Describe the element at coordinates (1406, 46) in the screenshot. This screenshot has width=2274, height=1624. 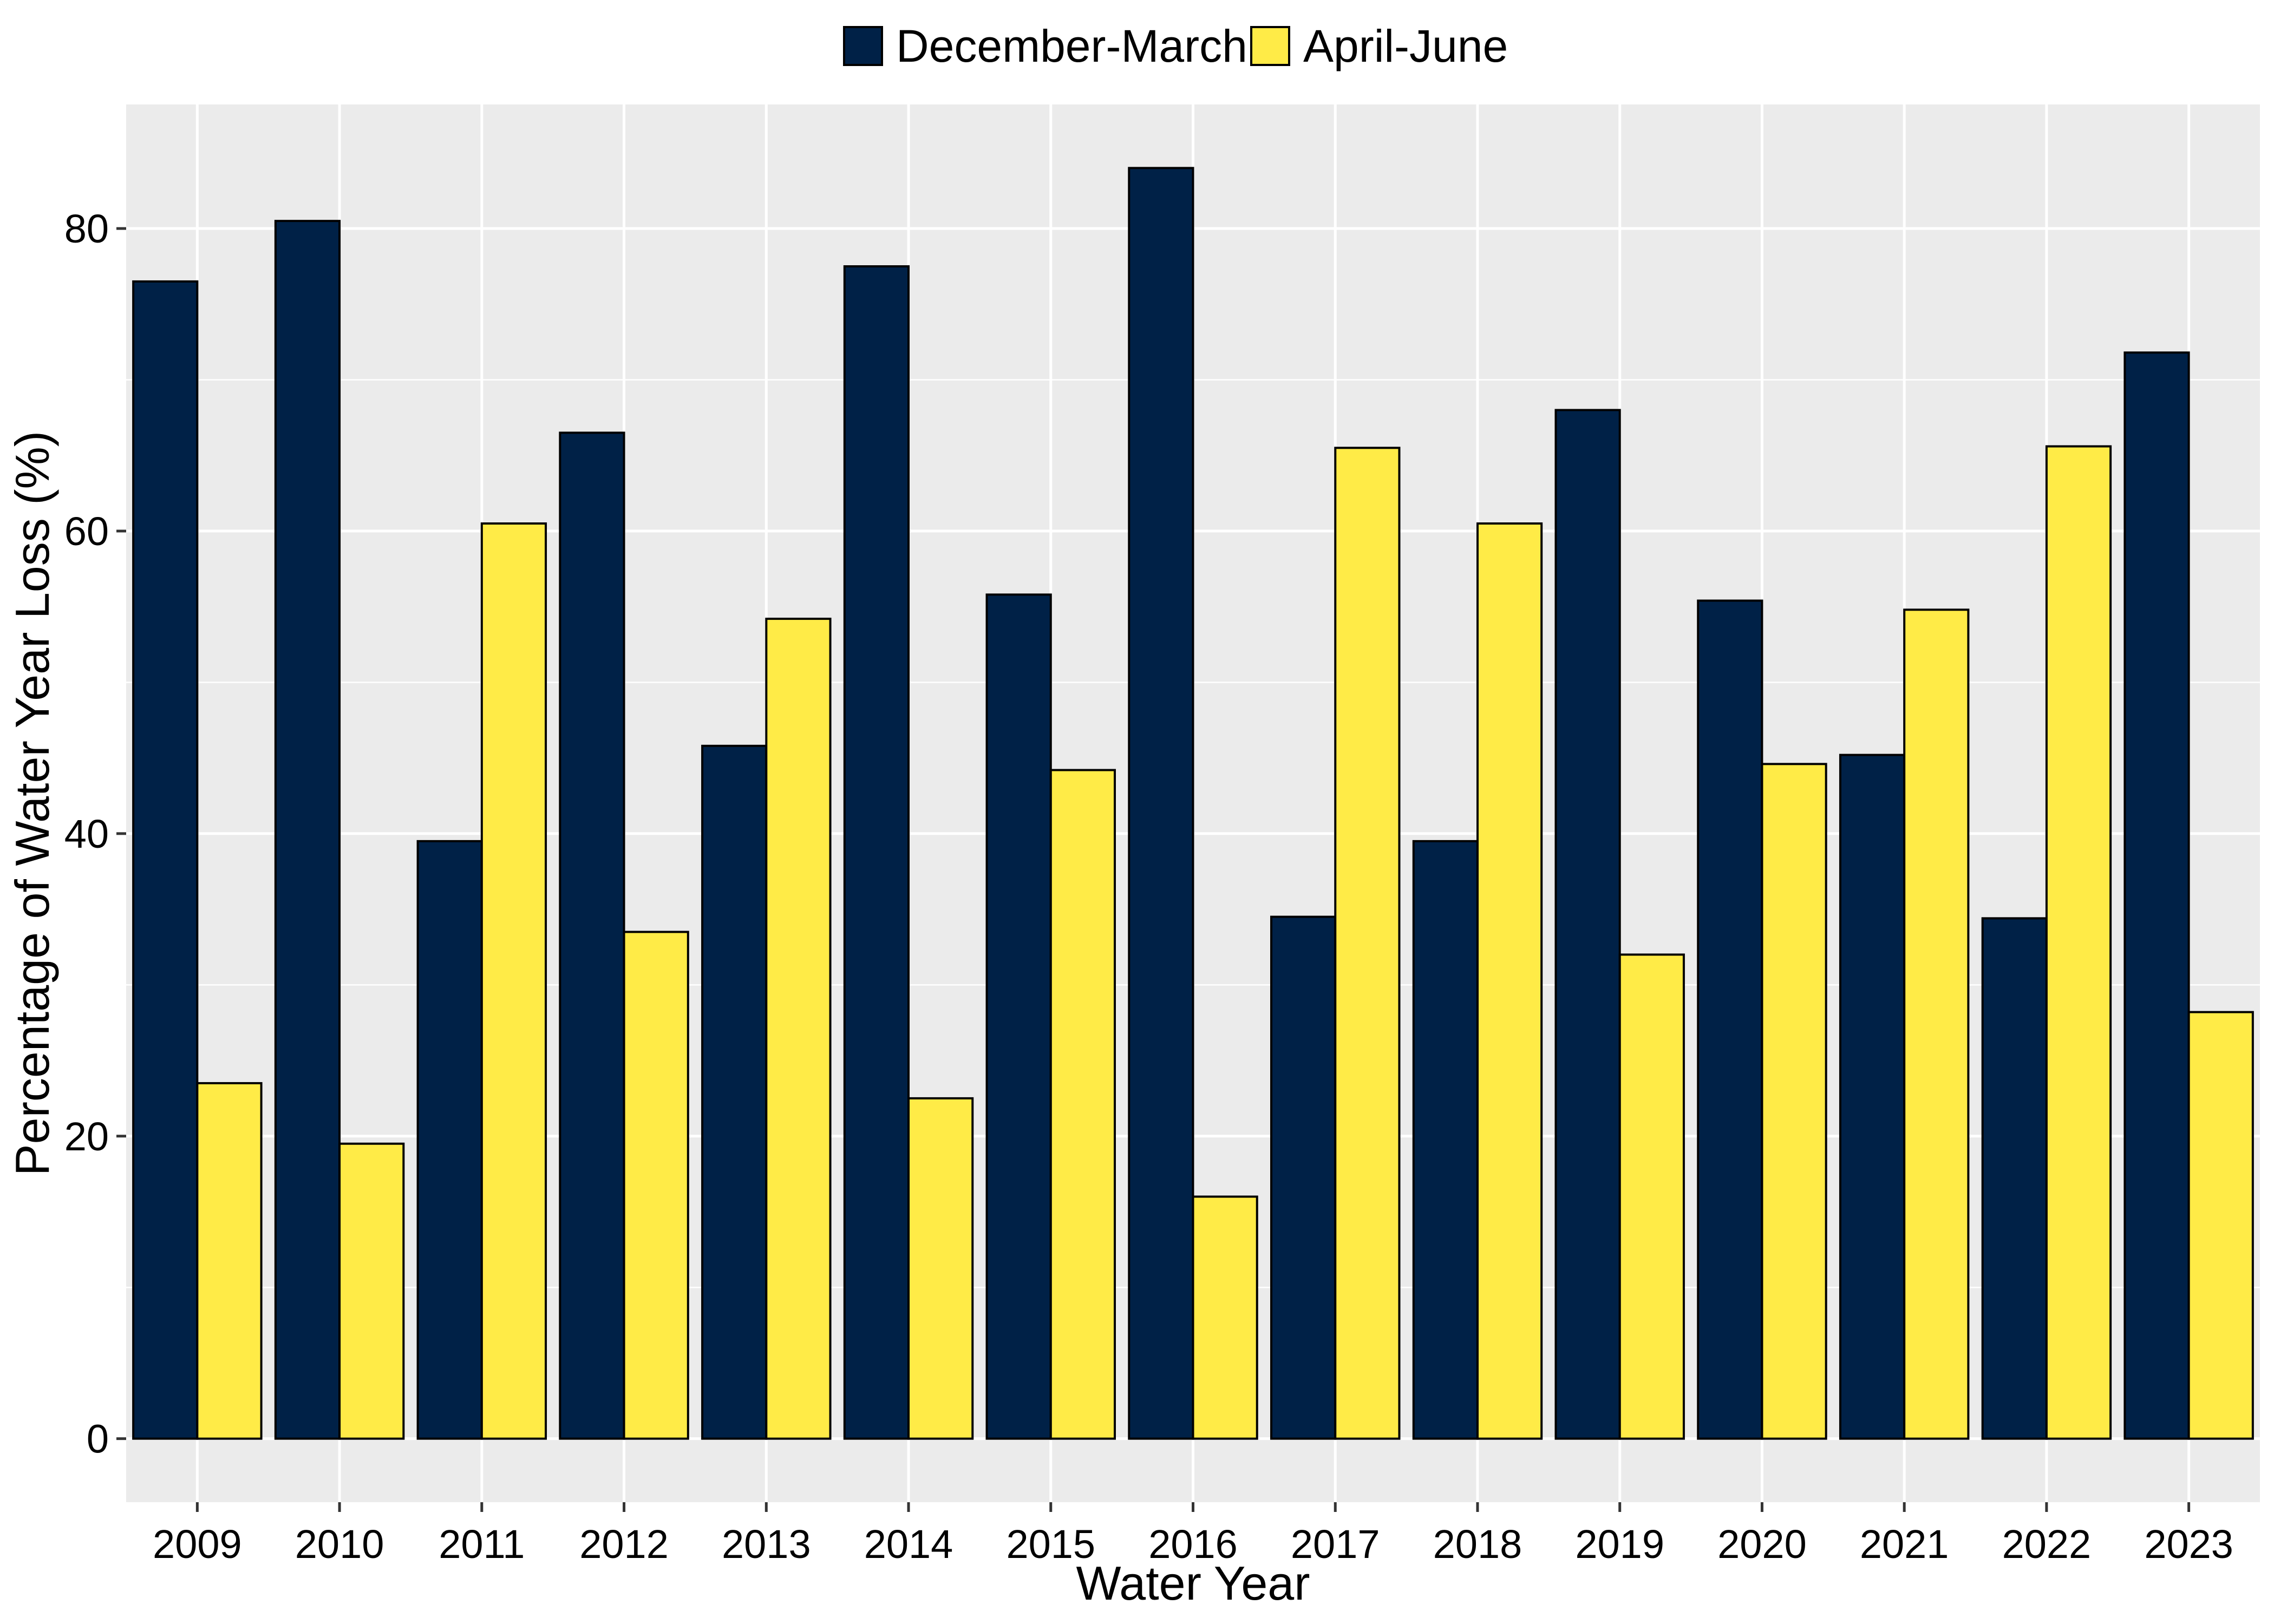
I see `legend-label: April-June` at that location.